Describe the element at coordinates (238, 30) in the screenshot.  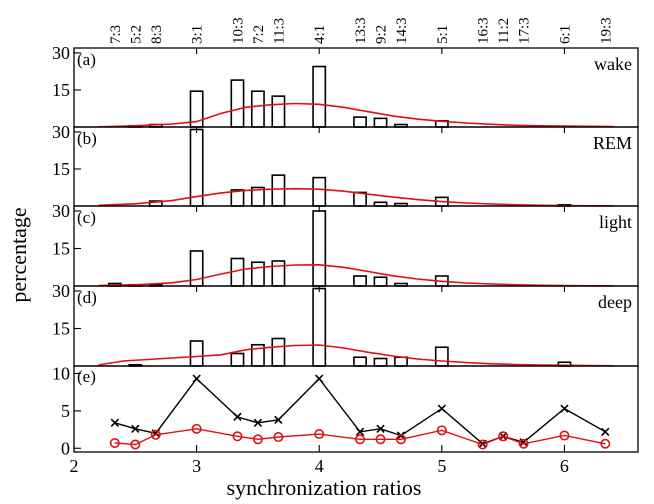
I see `top-ratio-label: 10:3` at that location.